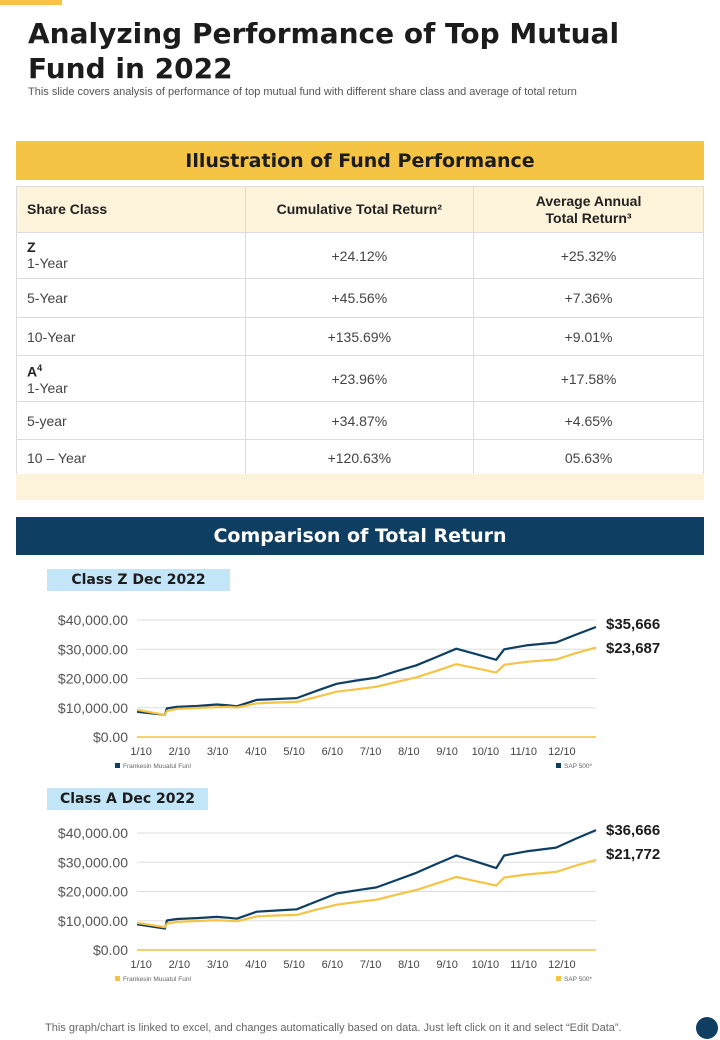 The image size is (720, 1040). What do you see at coordinates (633, 624) in the screenshot?
I see `end-value-label: $35,666` at bounding box center [633, 624].